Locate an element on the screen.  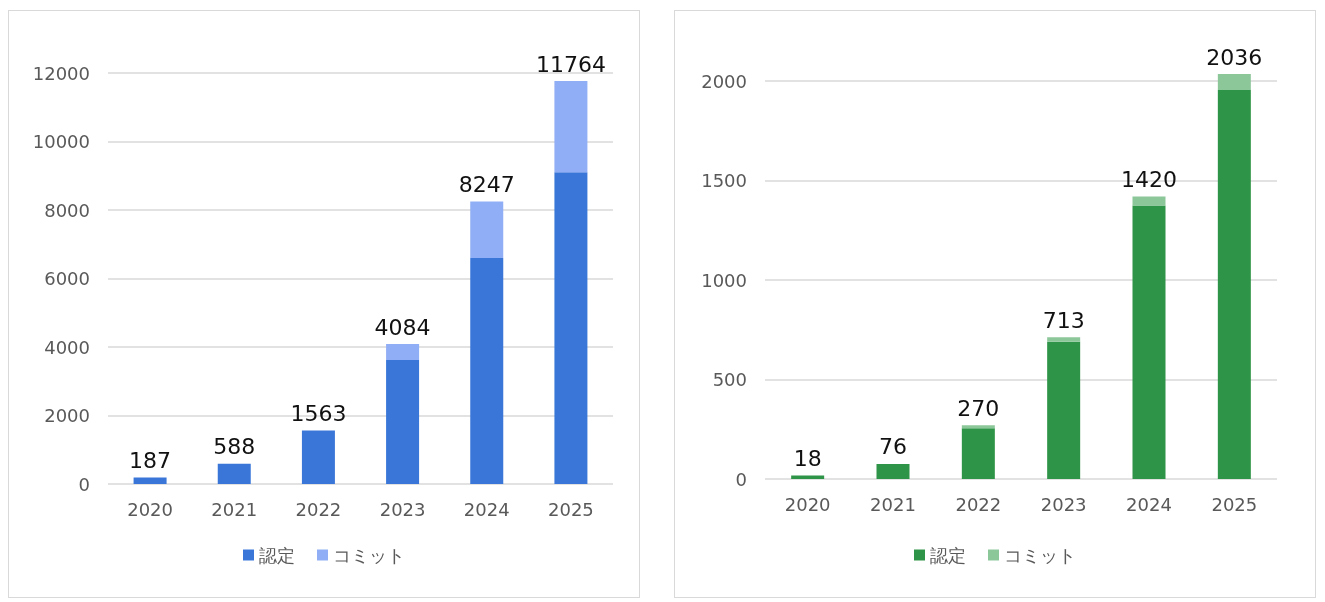
total-label: 11764 is located at coordinates (570, 64).